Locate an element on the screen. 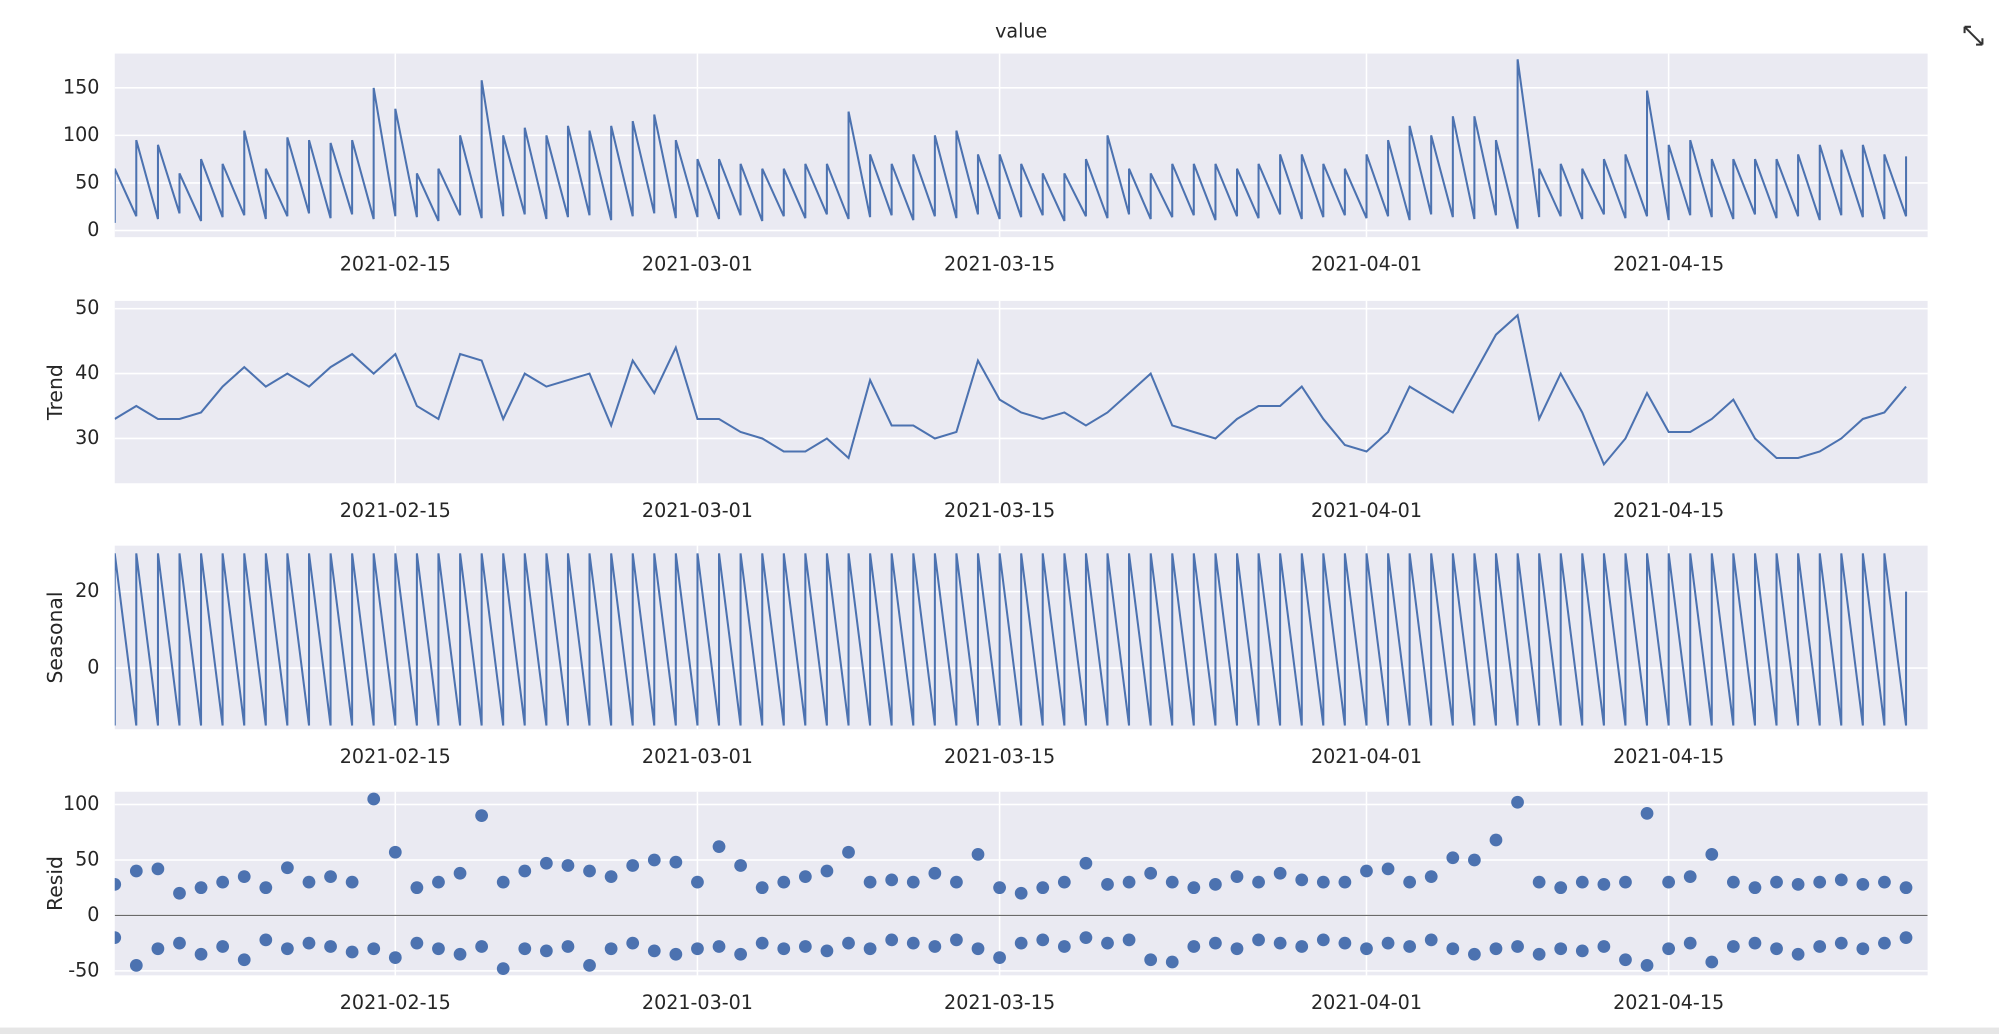 This screenshot has height=1034, width=1999. y-tick-label: 40 is located at coordinates (87, 372).